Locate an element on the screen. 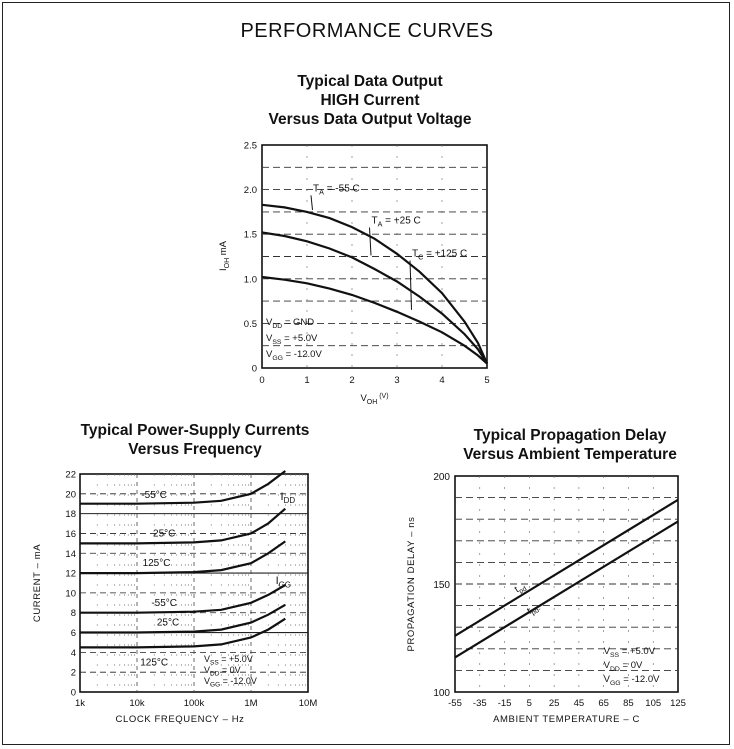  chart1-x-tick-label: 5 is located at coordinates (486, 380).